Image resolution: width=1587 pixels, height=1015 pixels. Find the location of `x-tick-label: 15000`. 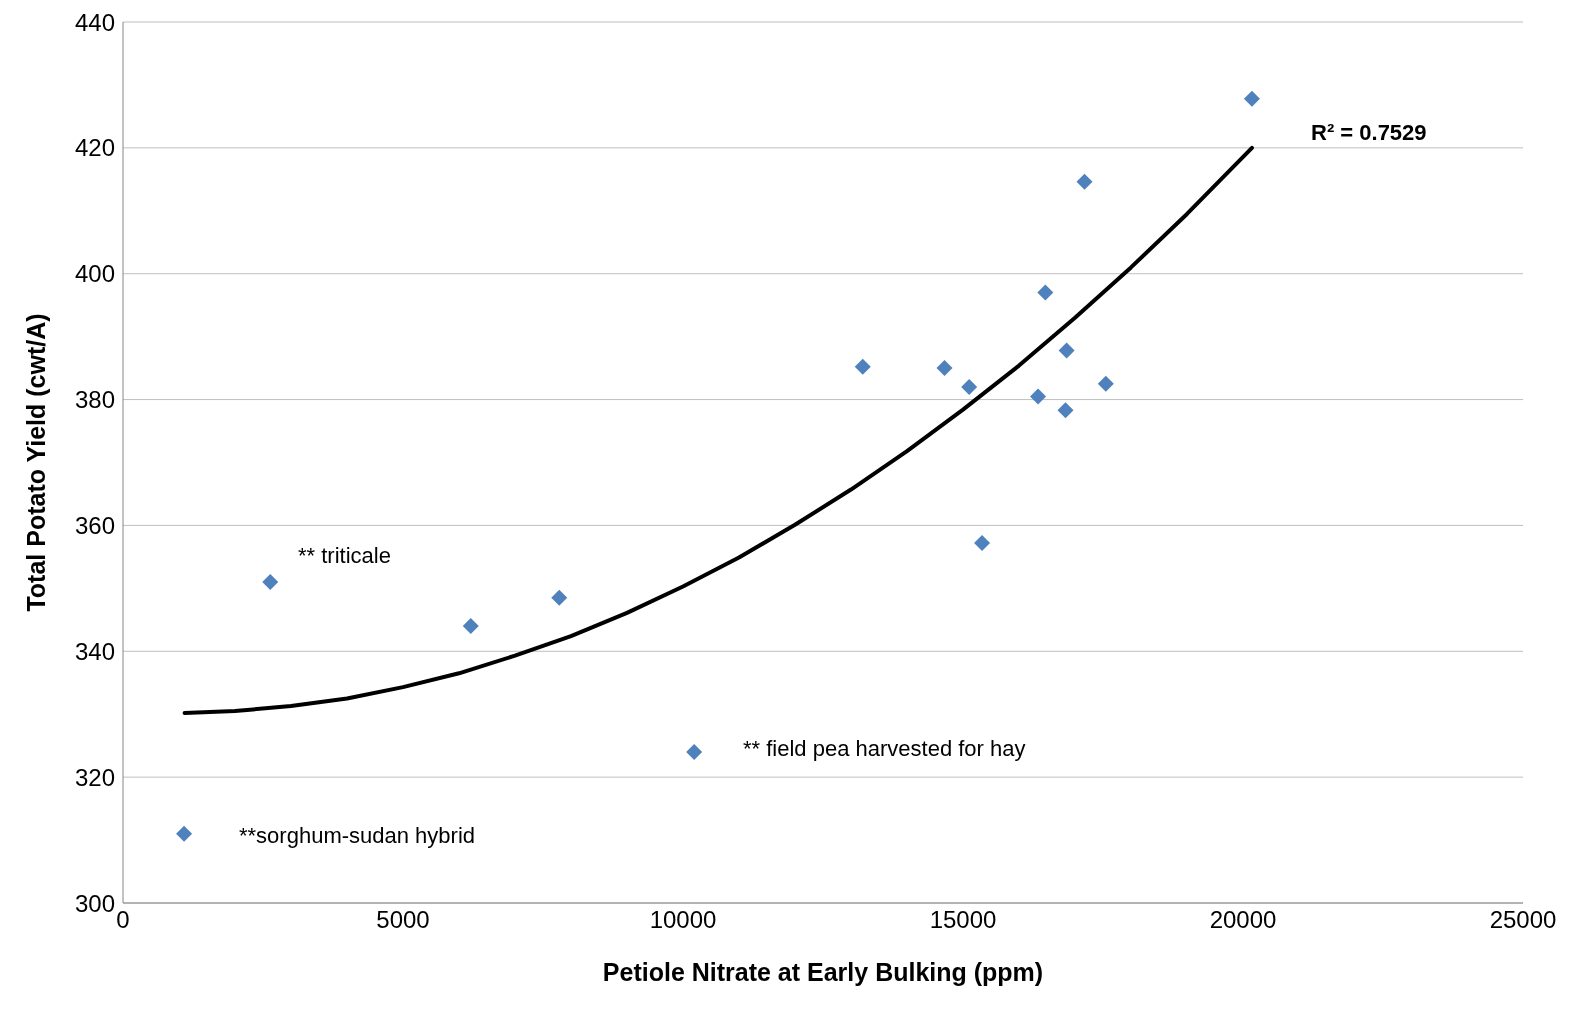

x-tick-label: 15000 is located at coordinates (963, 920).